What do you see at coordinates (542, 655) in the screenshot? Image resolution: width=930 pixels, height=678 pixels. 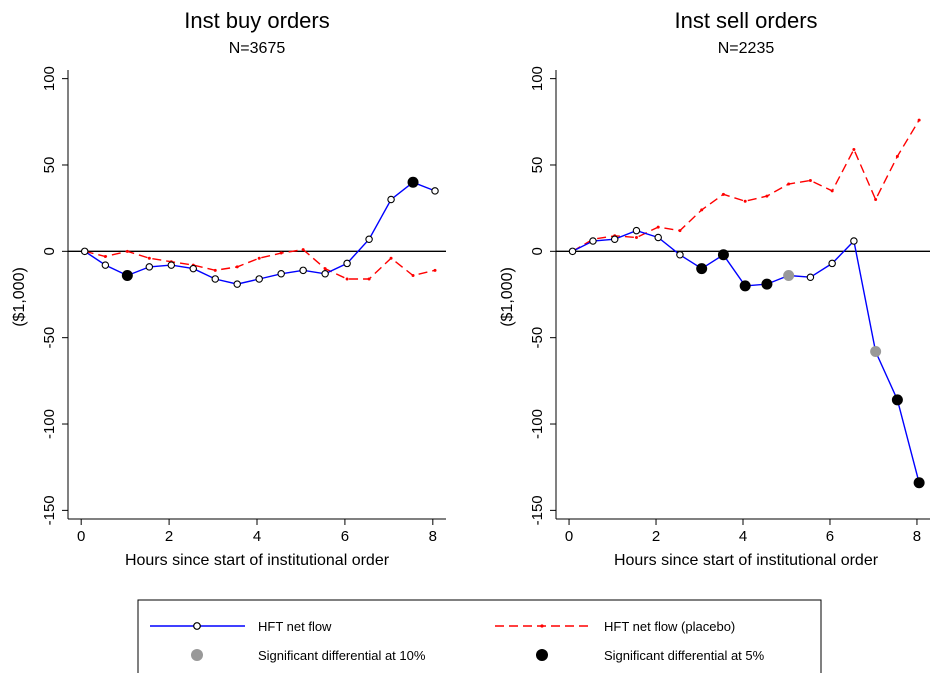 I see `legend-swatch-sig5` at bounding box center [542, 655].